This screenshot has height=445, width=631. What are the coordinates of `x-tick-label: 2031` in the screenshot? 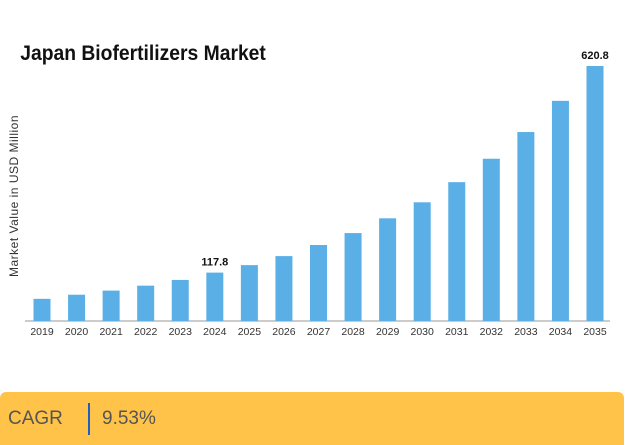 It's located at (457, 332).